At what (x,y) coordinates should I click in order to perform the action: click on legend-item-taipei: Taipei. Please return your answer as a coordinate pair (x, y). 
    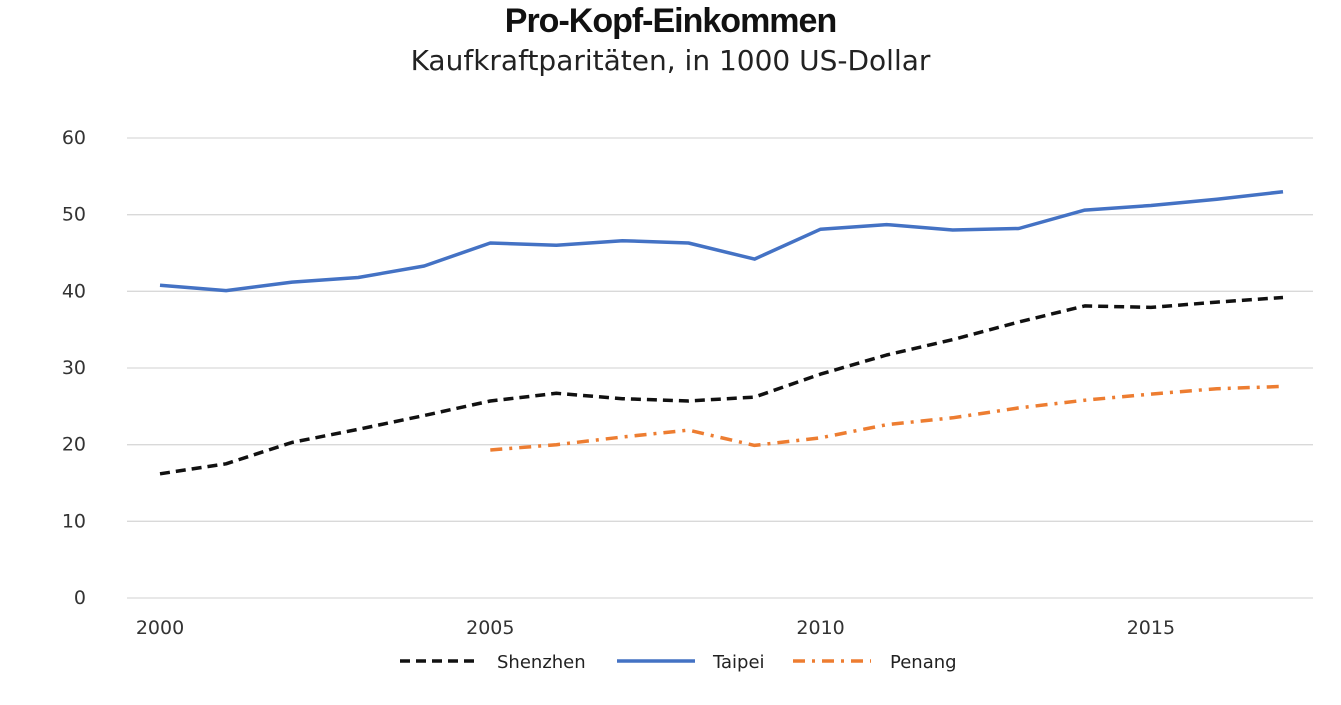
    Looking at the image, I should click on (691, 662).